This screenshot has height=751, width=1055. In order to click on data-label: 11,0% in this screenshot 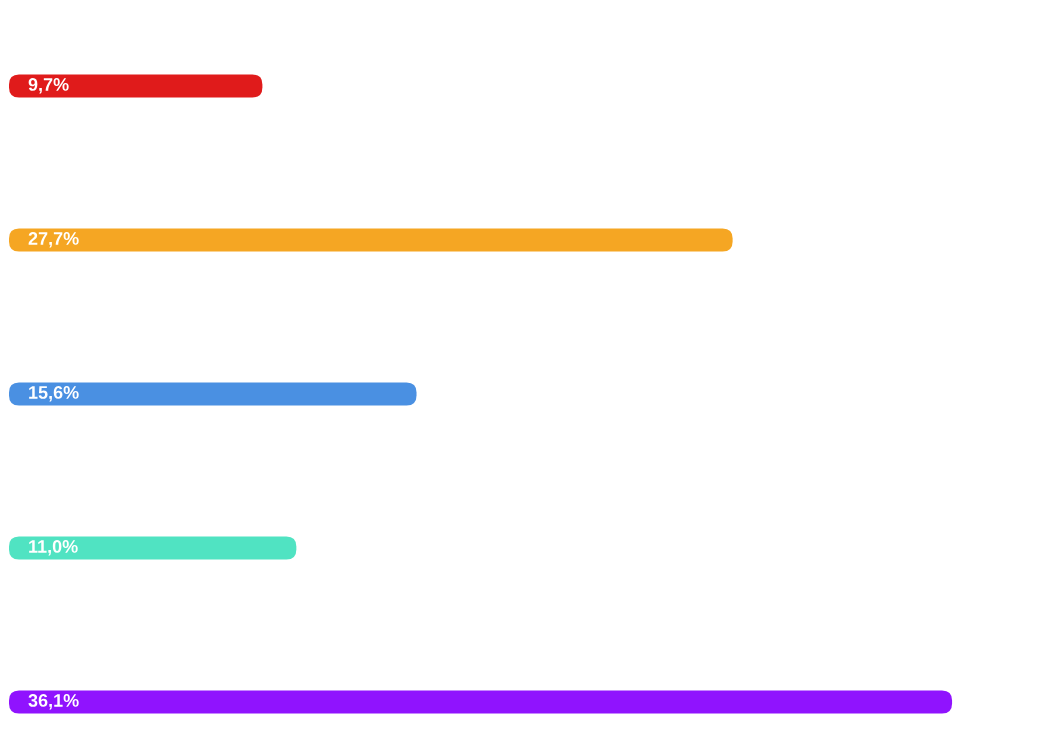, I will do `click(53, 548)`.